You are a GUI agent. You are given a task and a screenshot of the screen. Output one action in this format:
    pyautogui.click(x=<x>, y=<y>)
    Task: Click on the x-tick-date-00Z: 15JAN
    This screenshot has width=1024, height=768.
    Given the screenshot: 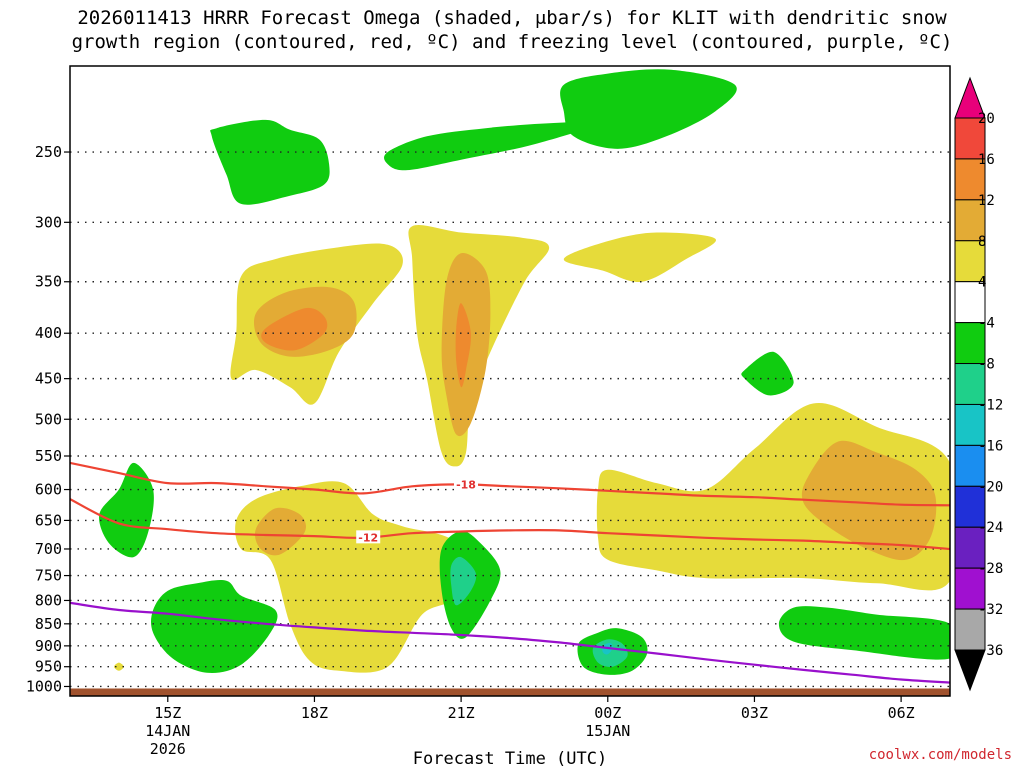 What is the action you would take?
    pyautogui.click(x=607, y=731)
    